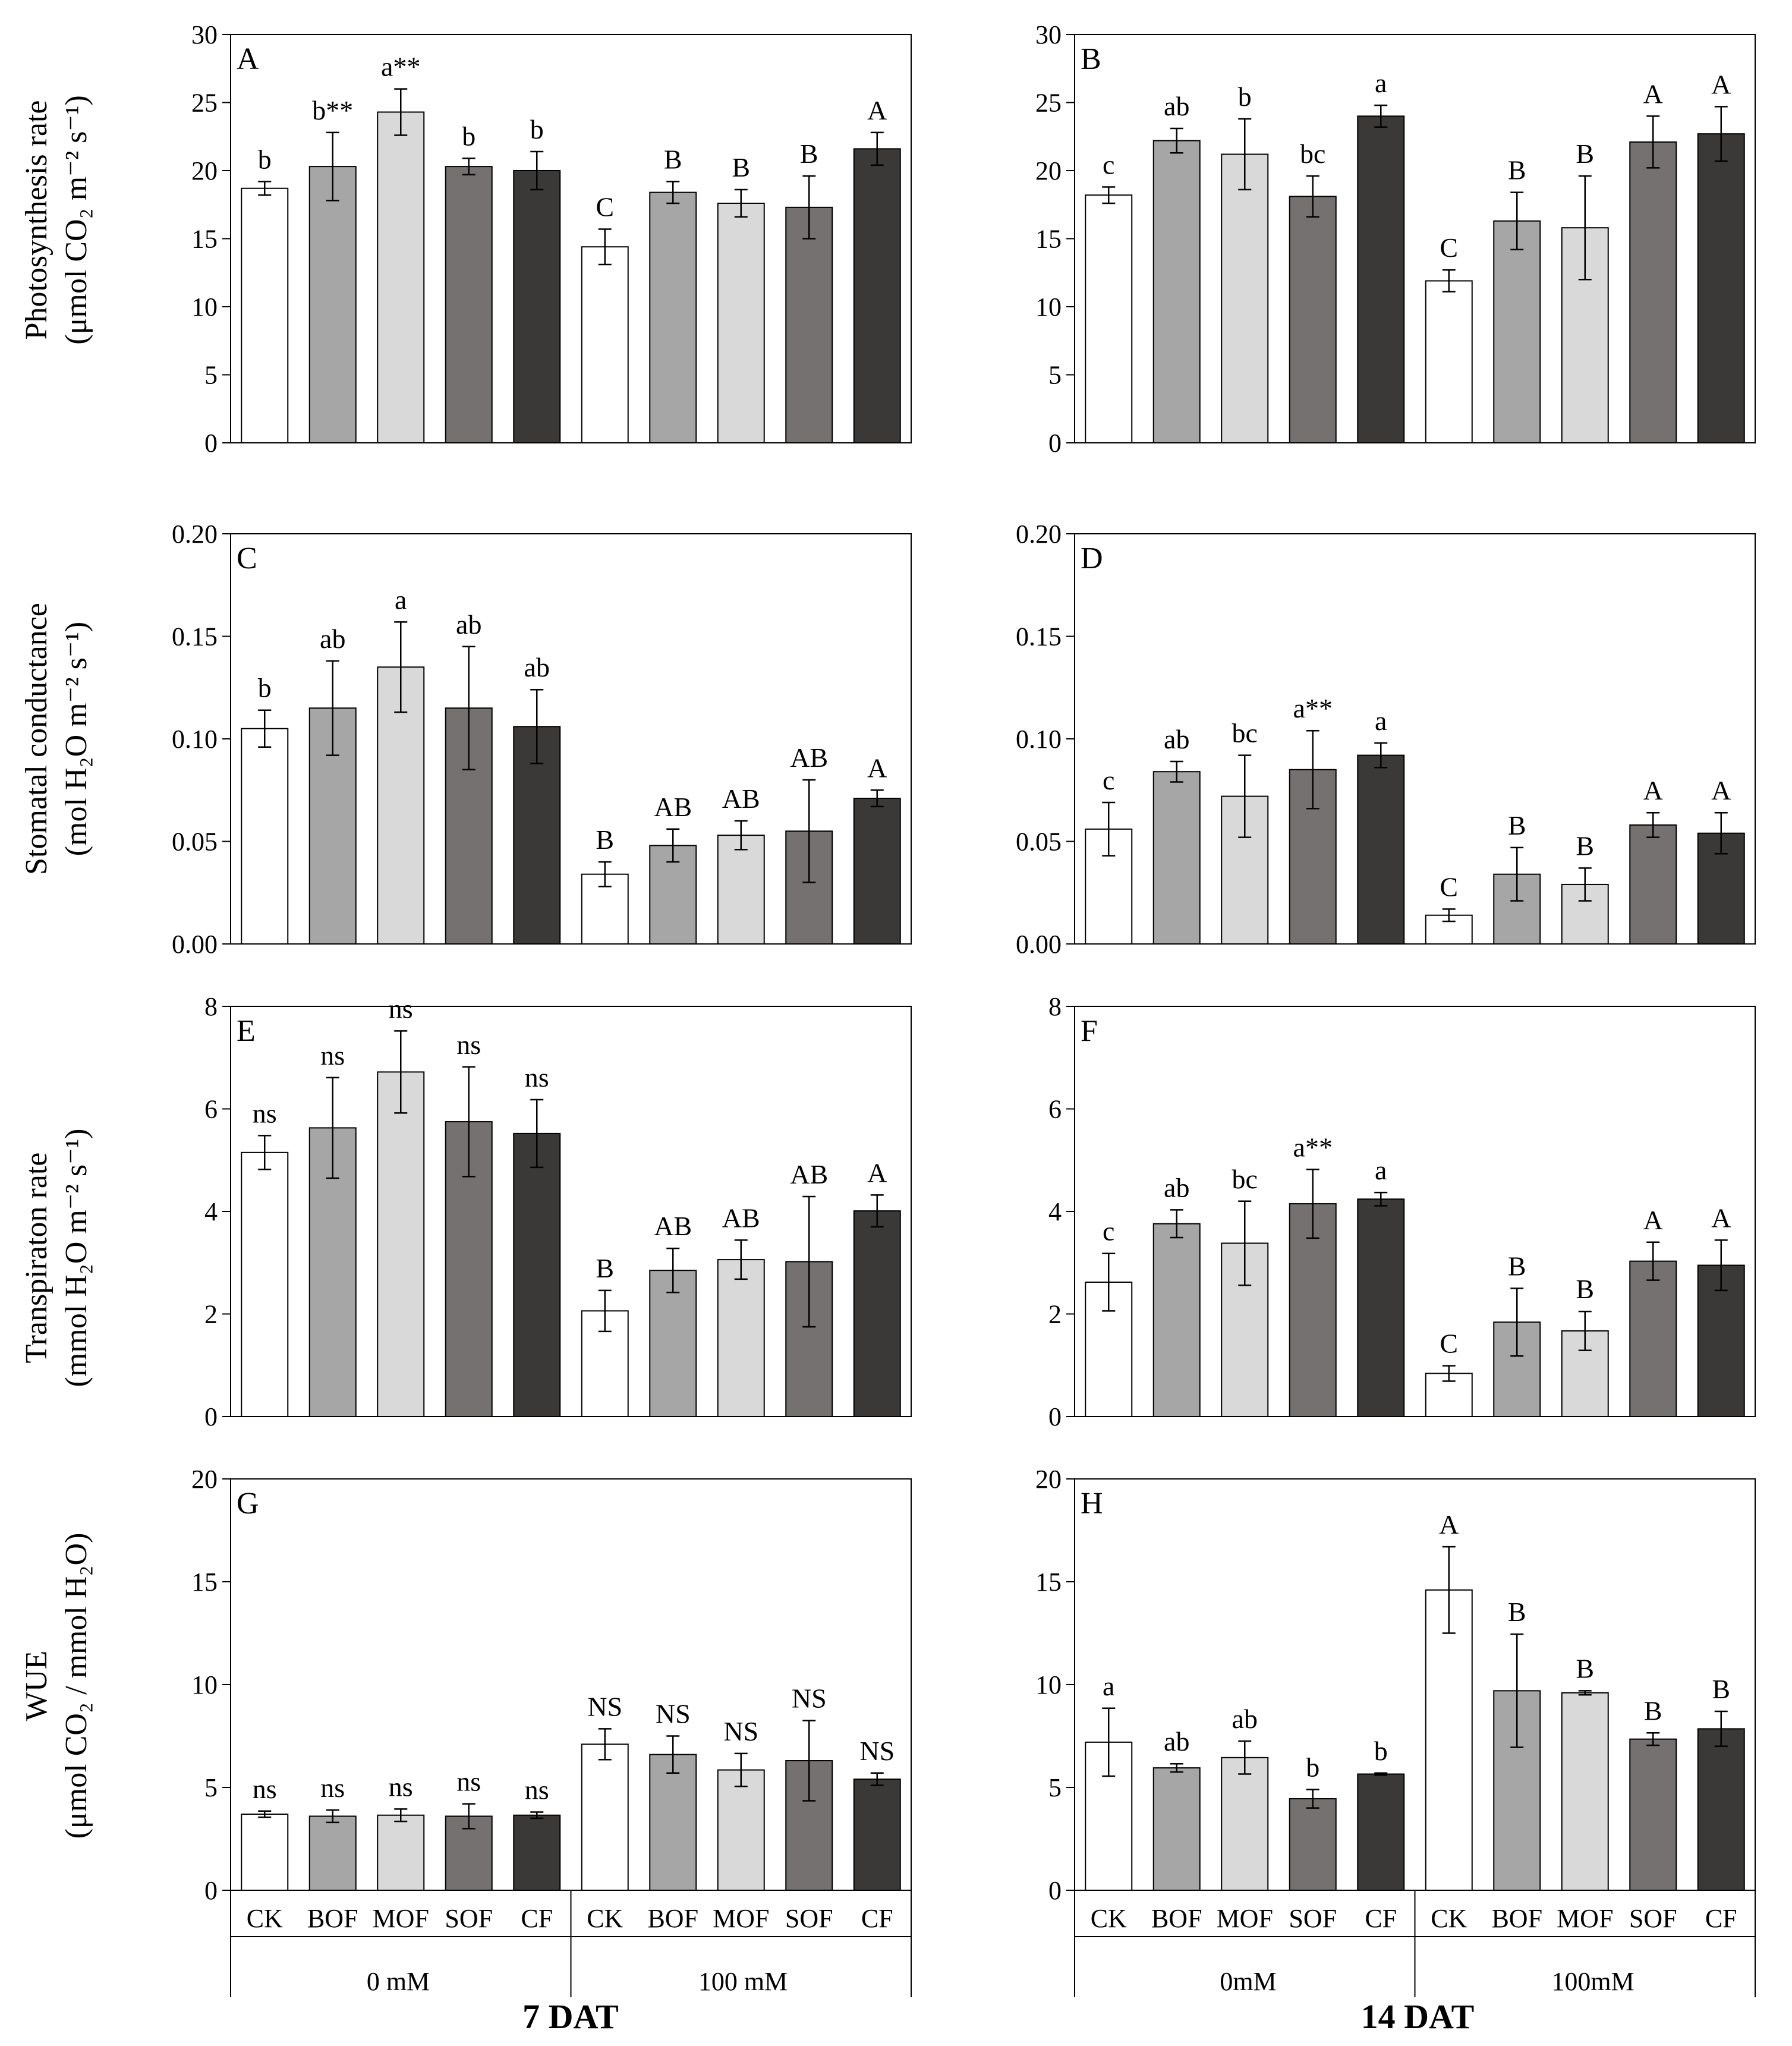 The image size is (1792, 2046). I want to click on y-tick-label: 0.05, so click(195, 842).